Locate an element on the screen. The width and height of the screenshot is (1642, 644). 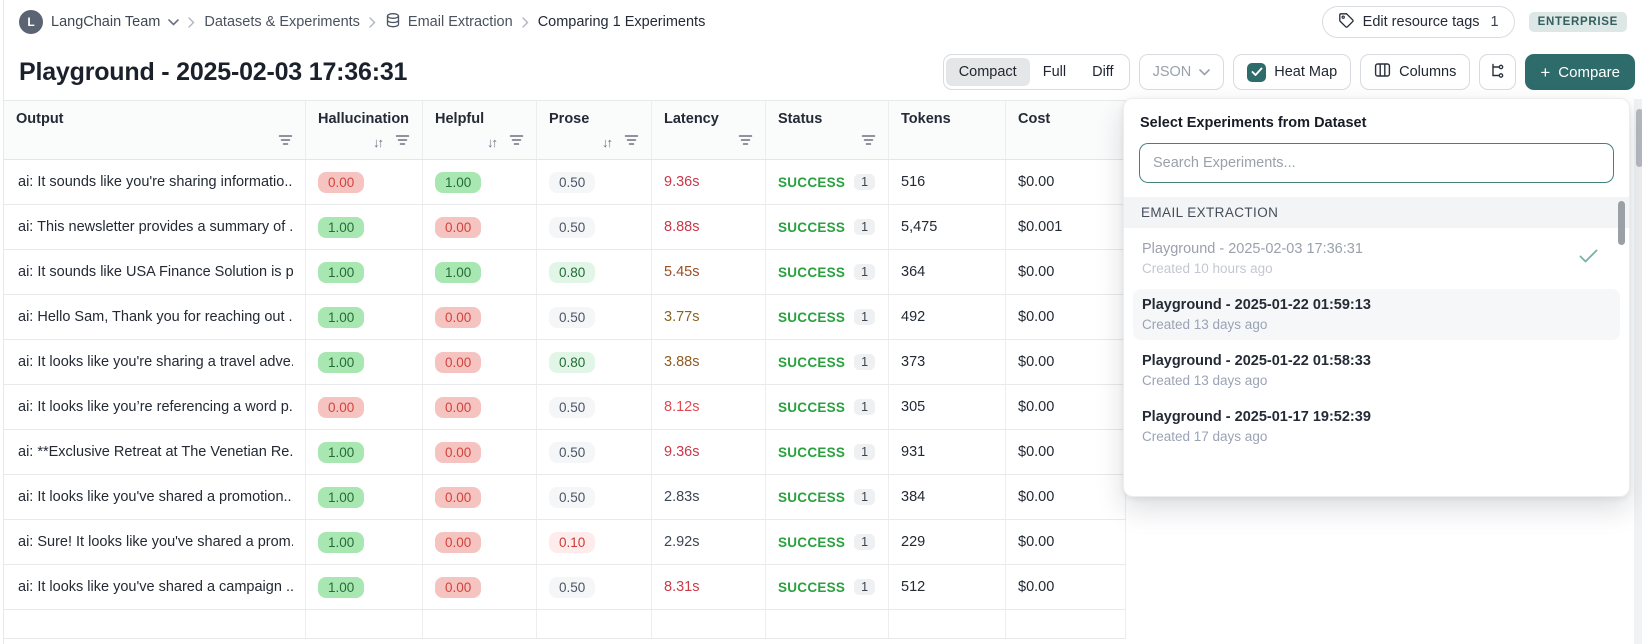
column-header-hallucination: Hallucination ↓↑ is located at coordinates (364, 130).